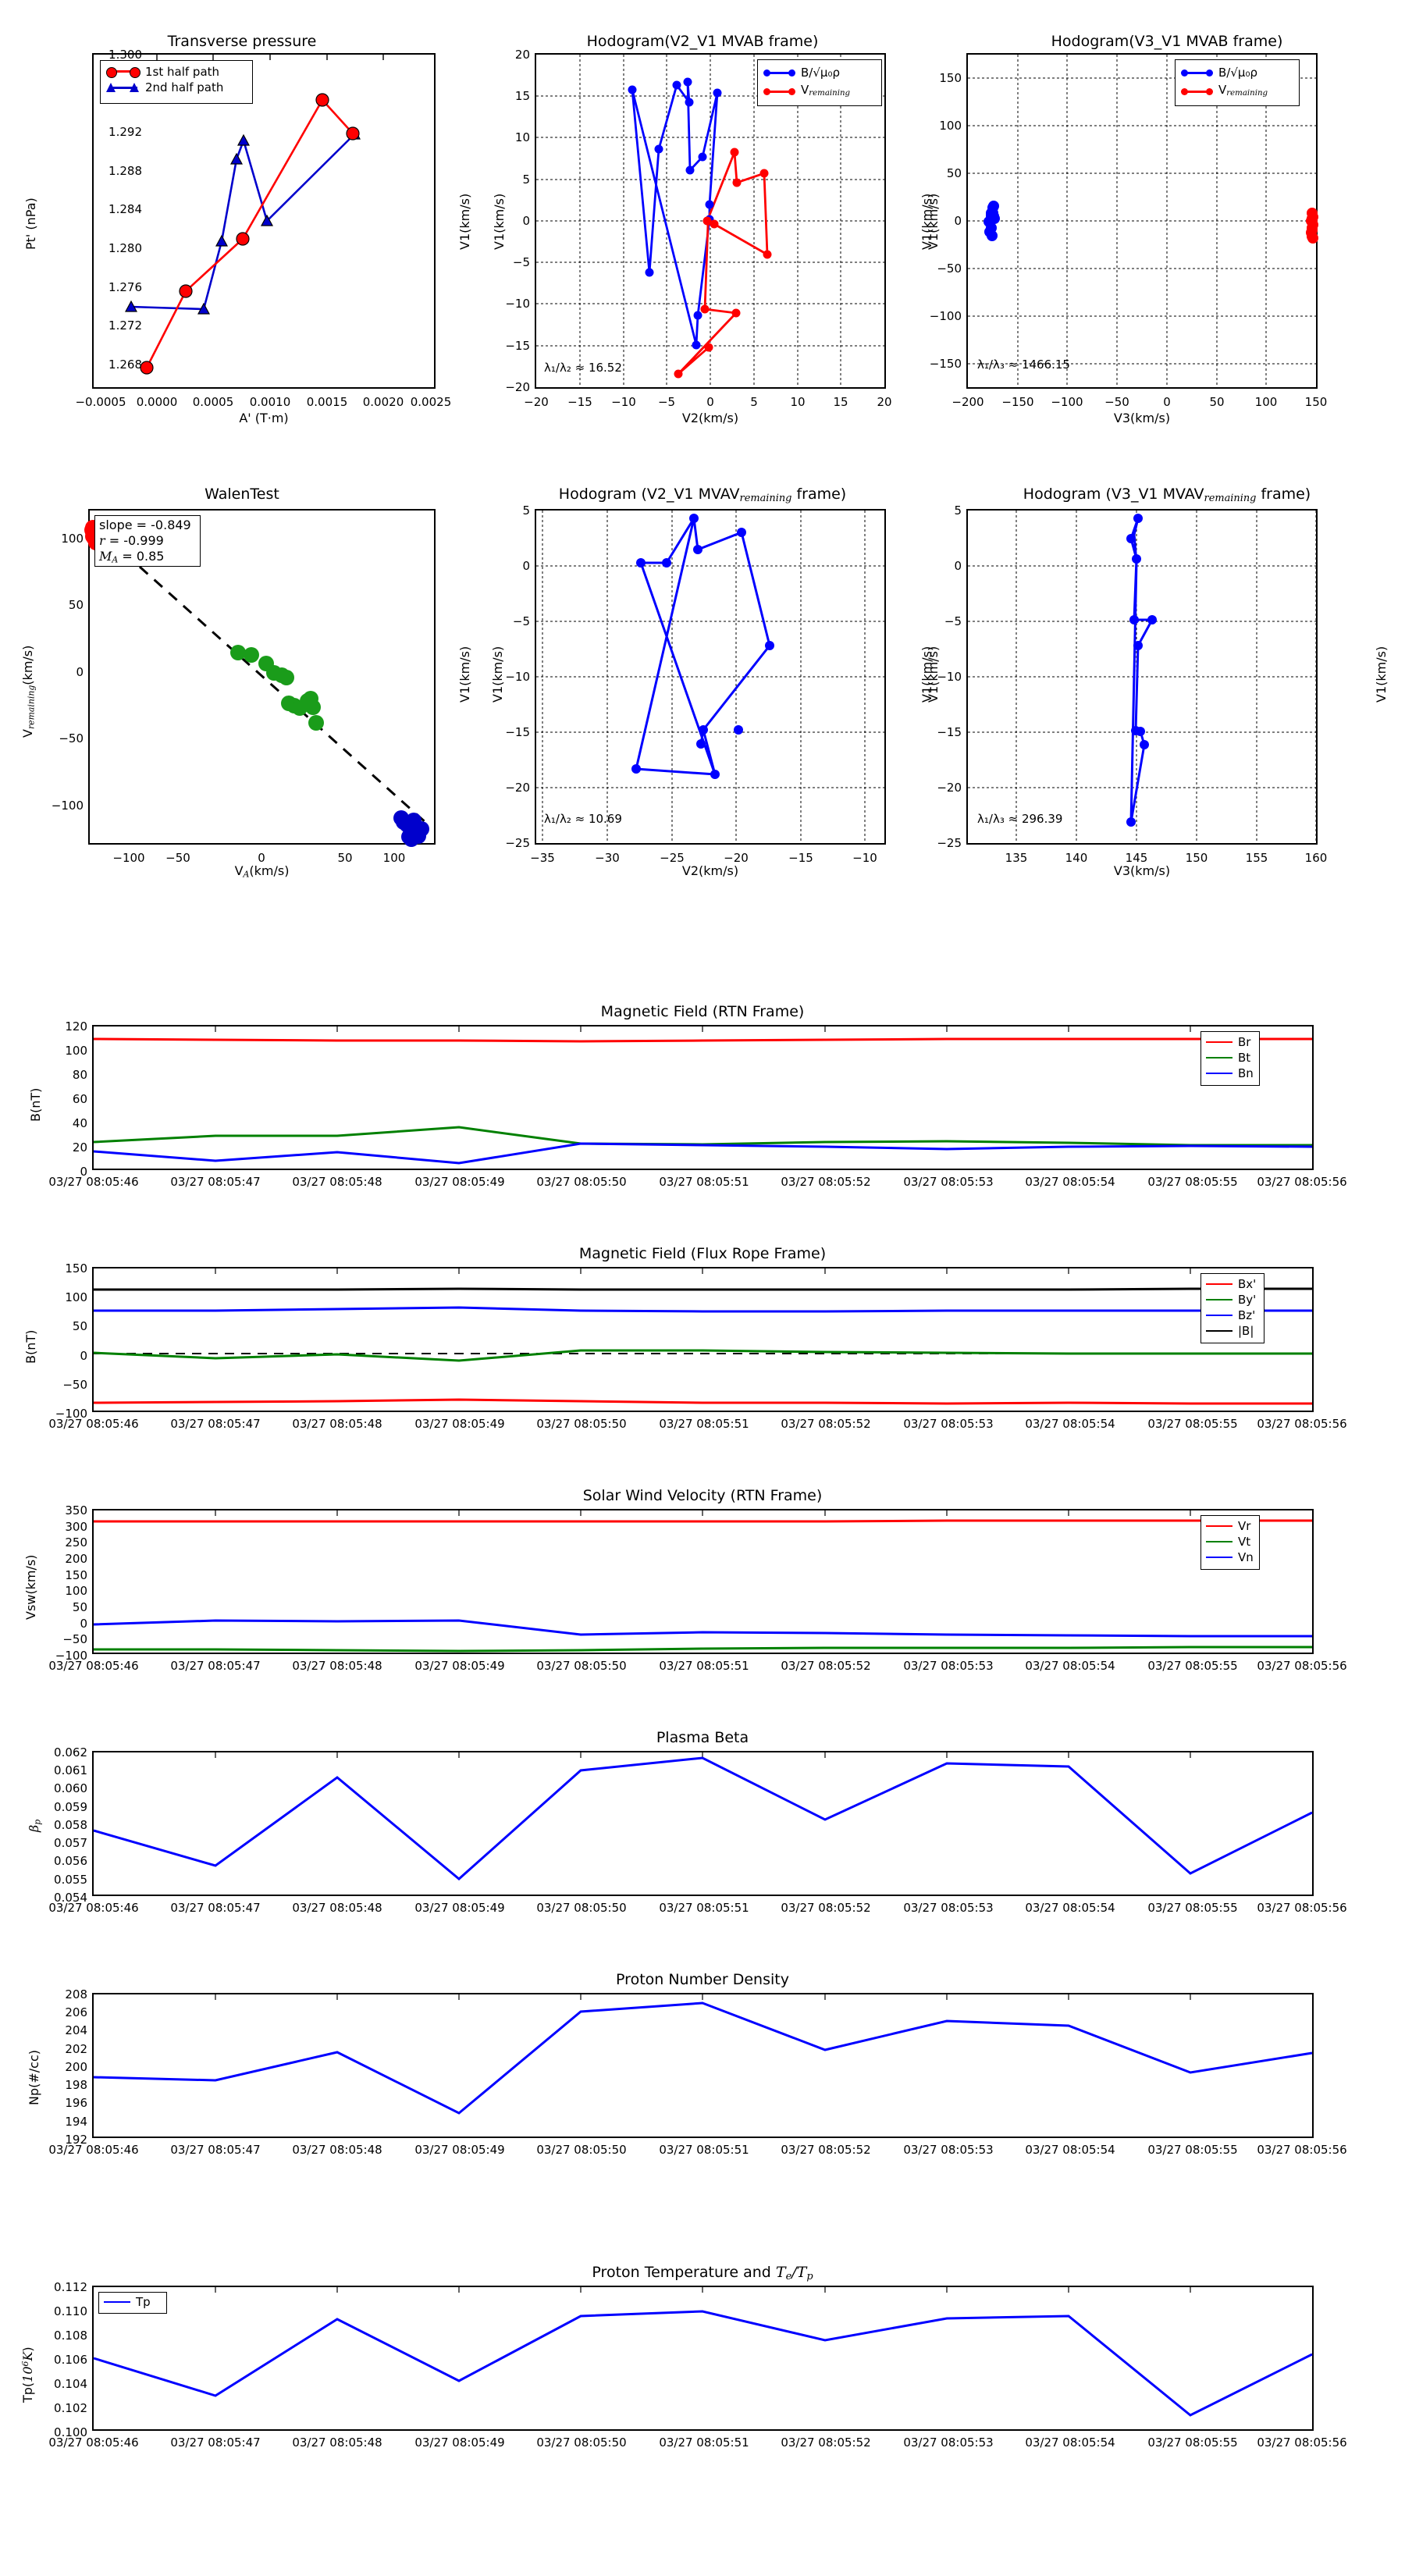 The image size is (1405, 2576). Describe the element at coordinates (1247, 1283) in the screenshot. I see `legend-label: Bx'` at that location.